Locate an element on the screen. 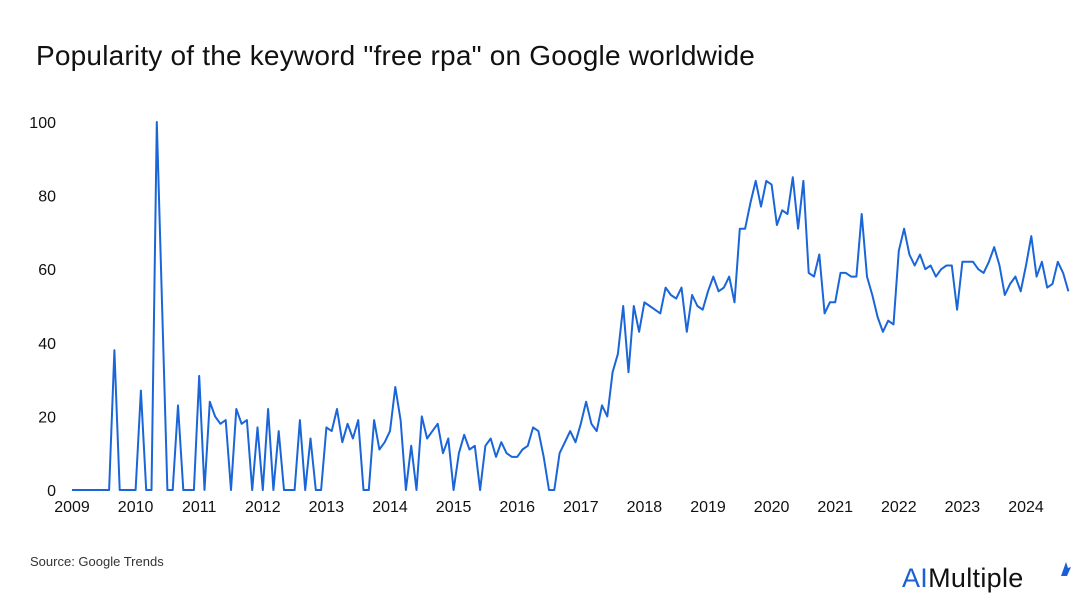 The height and width of the screenshot is (611, 1087). x-tick-label: 2019 is located at coordinates (708, 507).